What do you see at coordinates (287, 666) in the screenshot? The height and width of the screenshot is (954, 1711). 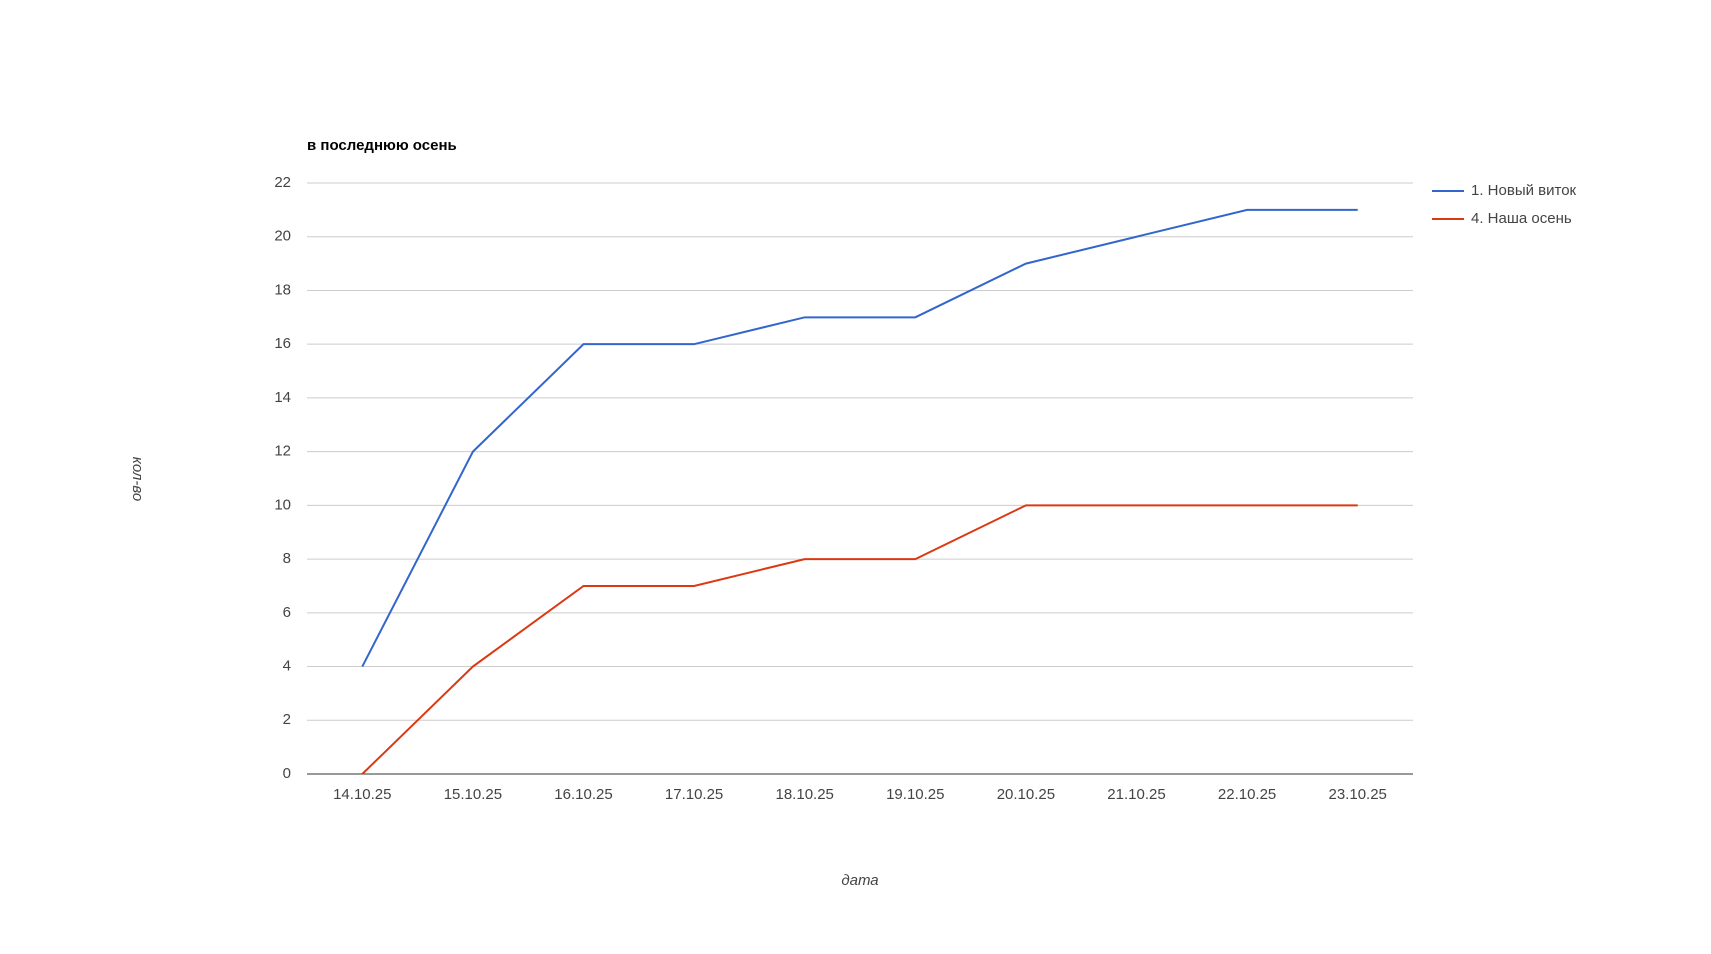 I see `y-tick-label: 4` at bounding box center [287, 666].